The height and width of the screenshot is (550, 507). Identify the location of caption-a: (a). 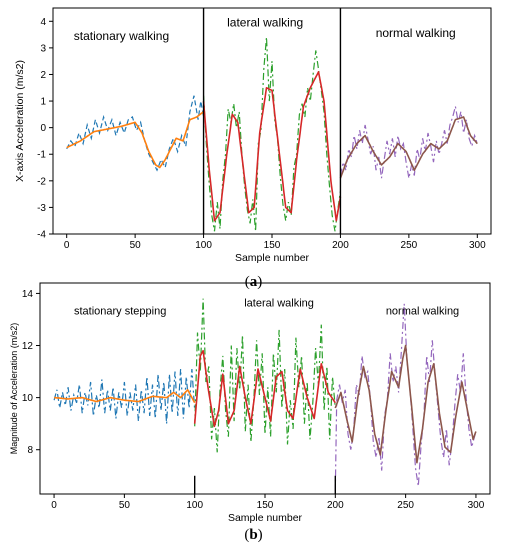
(253, 282).